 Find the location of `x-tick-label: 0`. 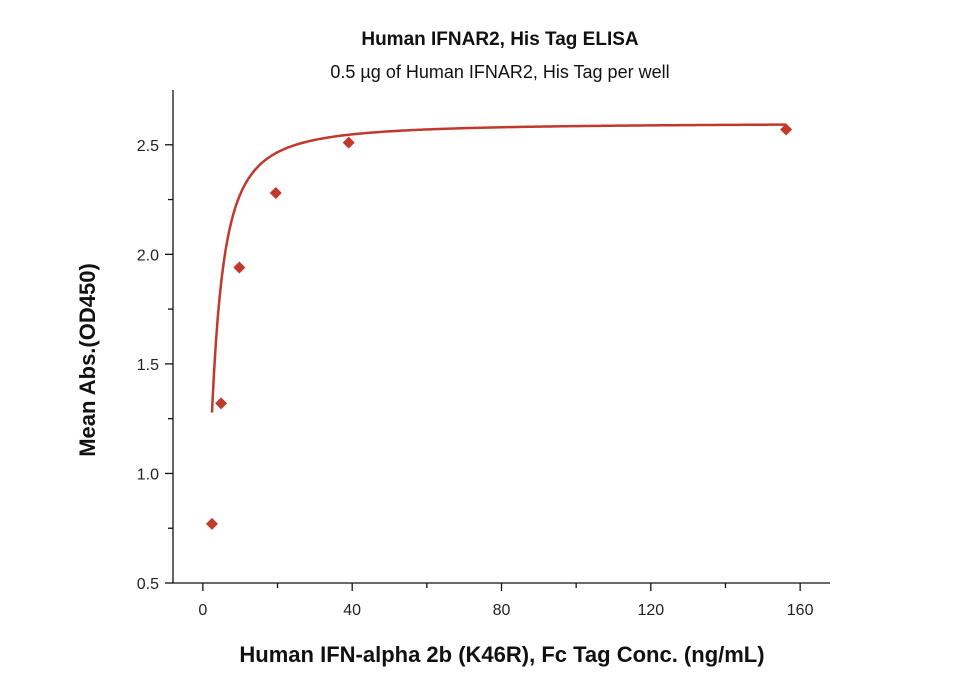

x-tick-label: 0 is located at coordinates (202, 610).